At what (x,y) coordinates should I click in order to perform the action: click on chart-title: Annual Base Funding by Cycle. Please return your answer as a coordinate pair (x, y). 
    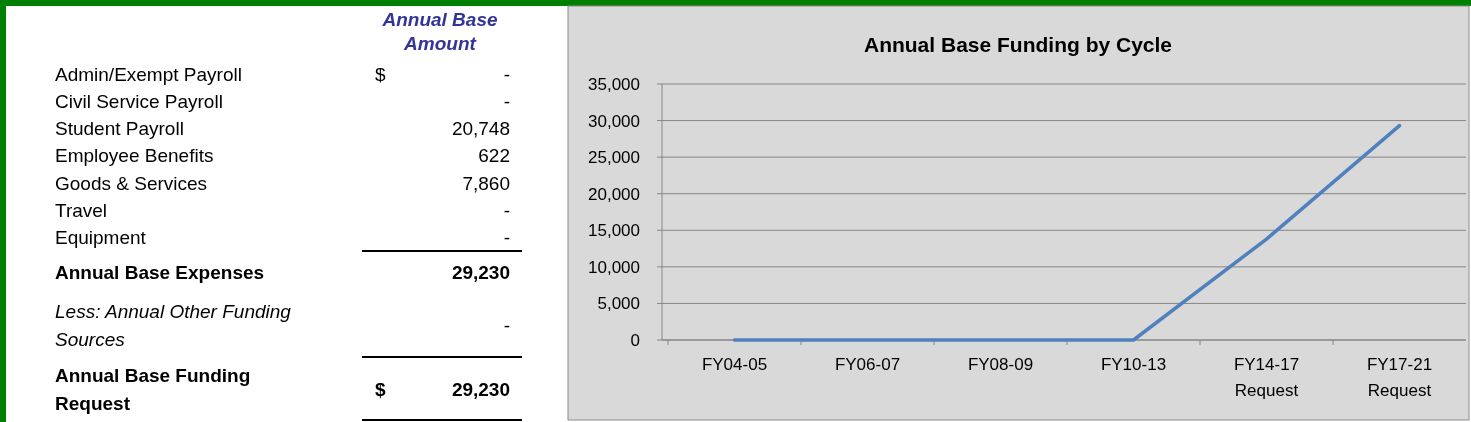
    Looking at the image, I should click on (1018, 44).